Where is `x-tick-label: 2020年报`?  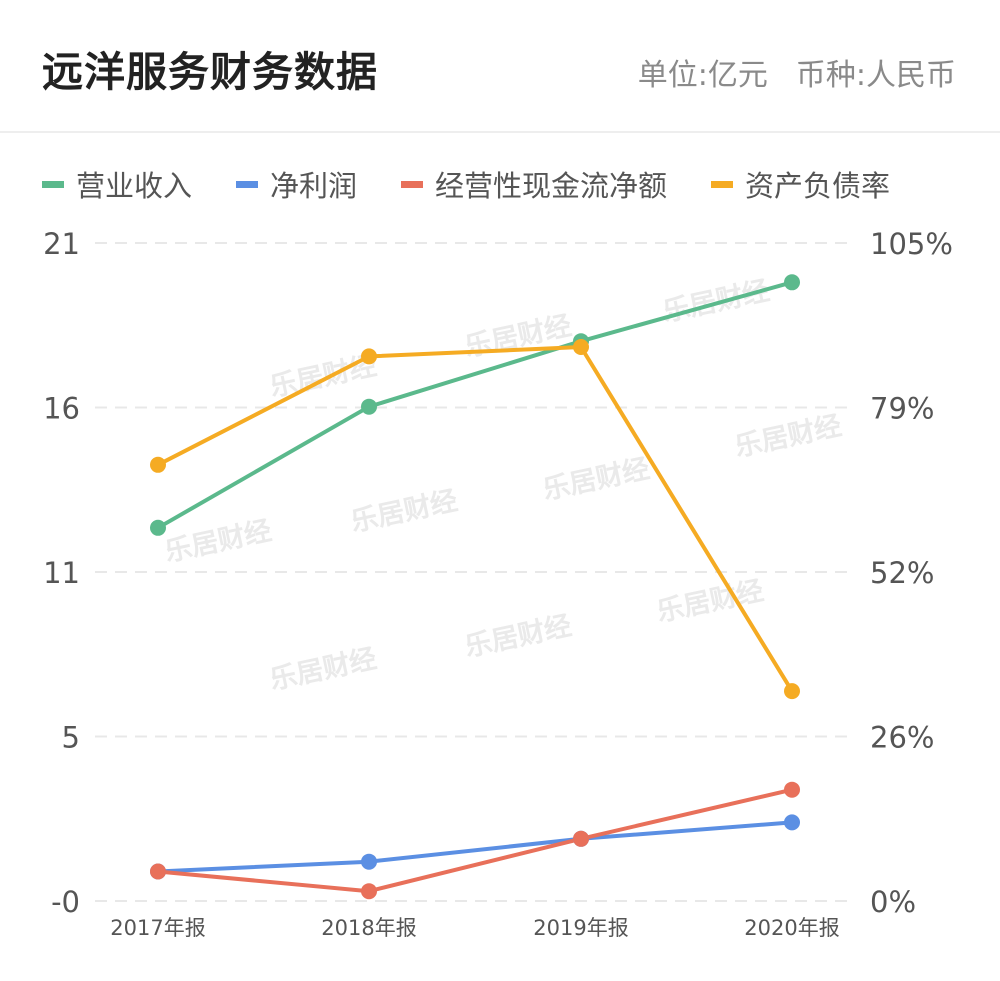
x-tick-label: 2020年报 is located at coordinates (791, 928).